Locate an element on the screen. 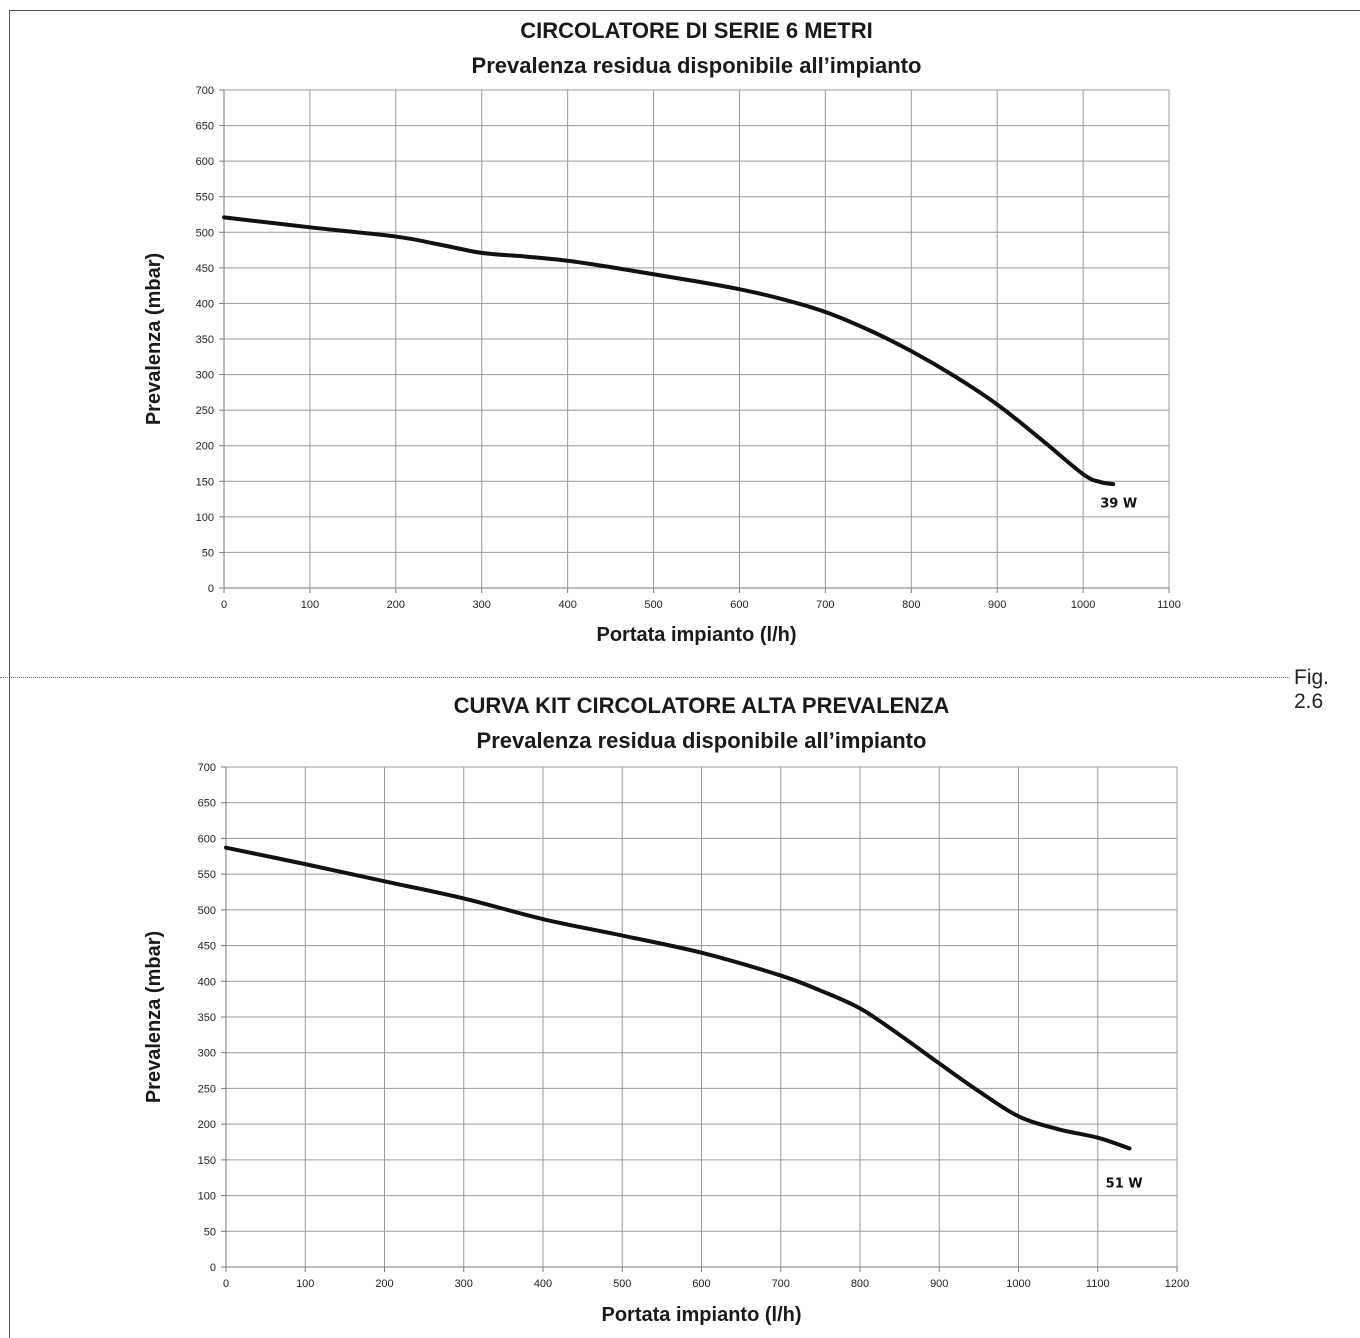 The image size is (1360, 1338). x-tick-label: 100 is located at coordinates (305, 1284).